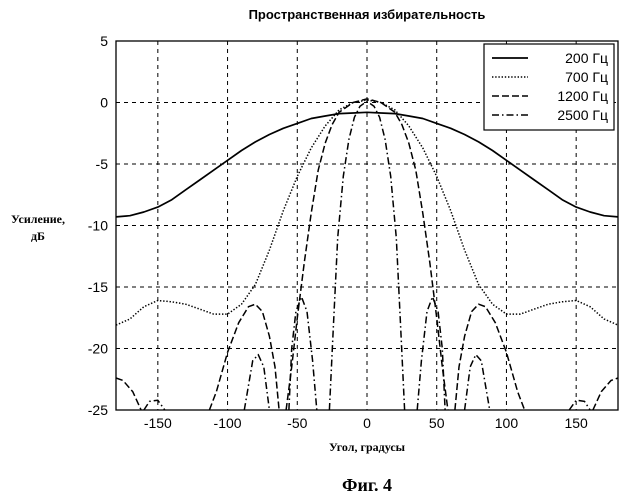 This screenshot has height=500, width=631. What do you see at coordinates (104, 41) in the screenshot?
I see `y-tick-label: 5` at bounding box center [104, 41].